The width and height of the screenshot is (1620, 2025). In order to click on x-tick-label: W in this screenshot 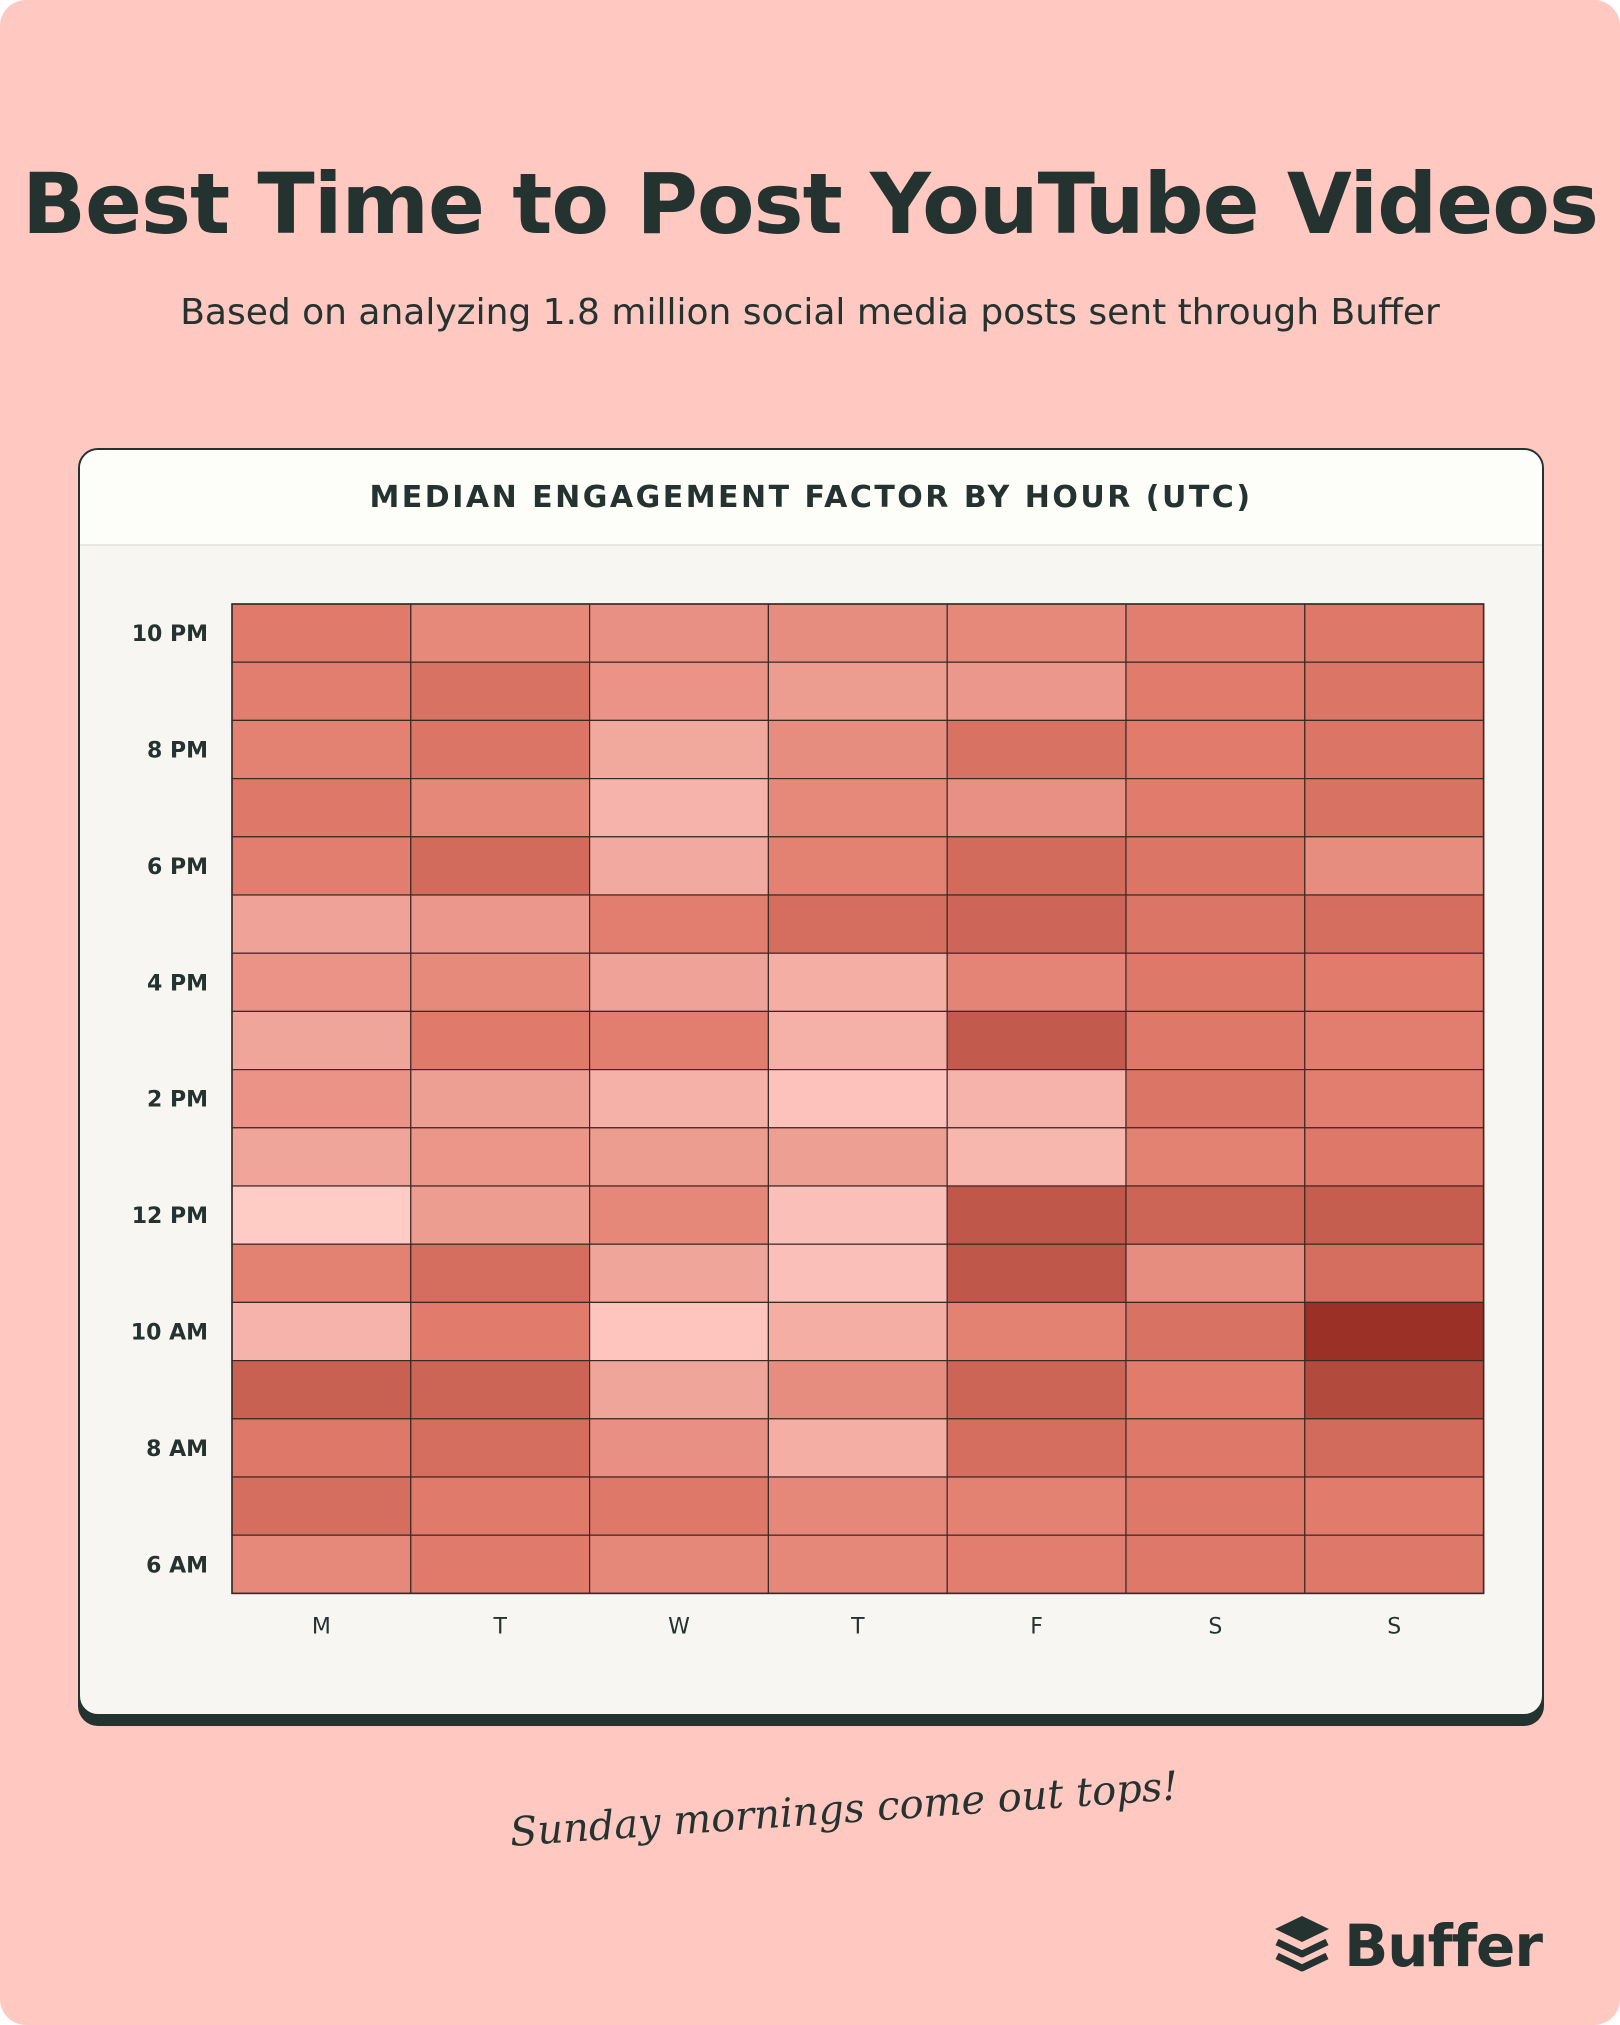, I will do `click(679, 1626)`.